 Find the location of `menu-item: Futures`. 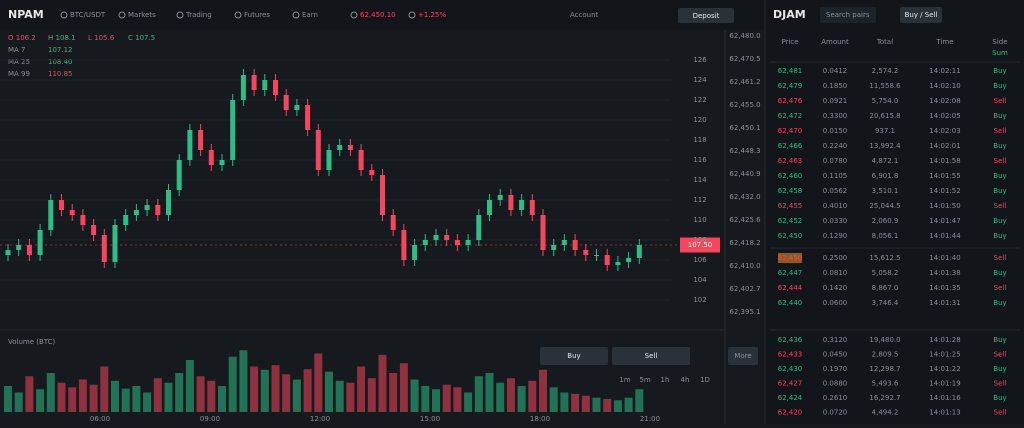

menu-item: Futures is located at coordinates (257, 15).